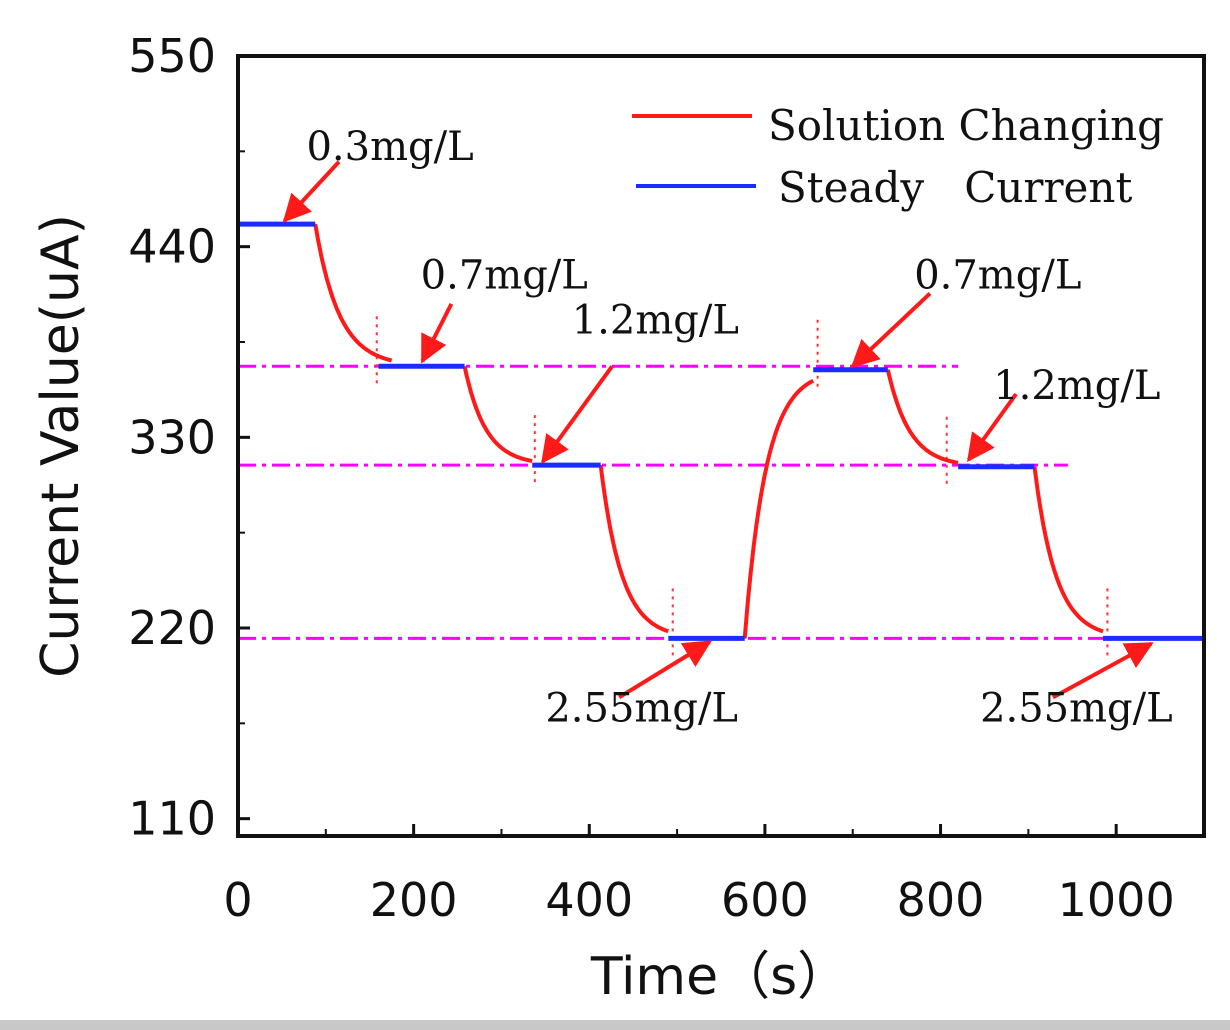 This screenshot has height=1030, width=1230. Describe the element at coordinates (699, 875) in the screenshot. I see `x-axis-ticks: 0 200 400 600 800 1000` at that location.